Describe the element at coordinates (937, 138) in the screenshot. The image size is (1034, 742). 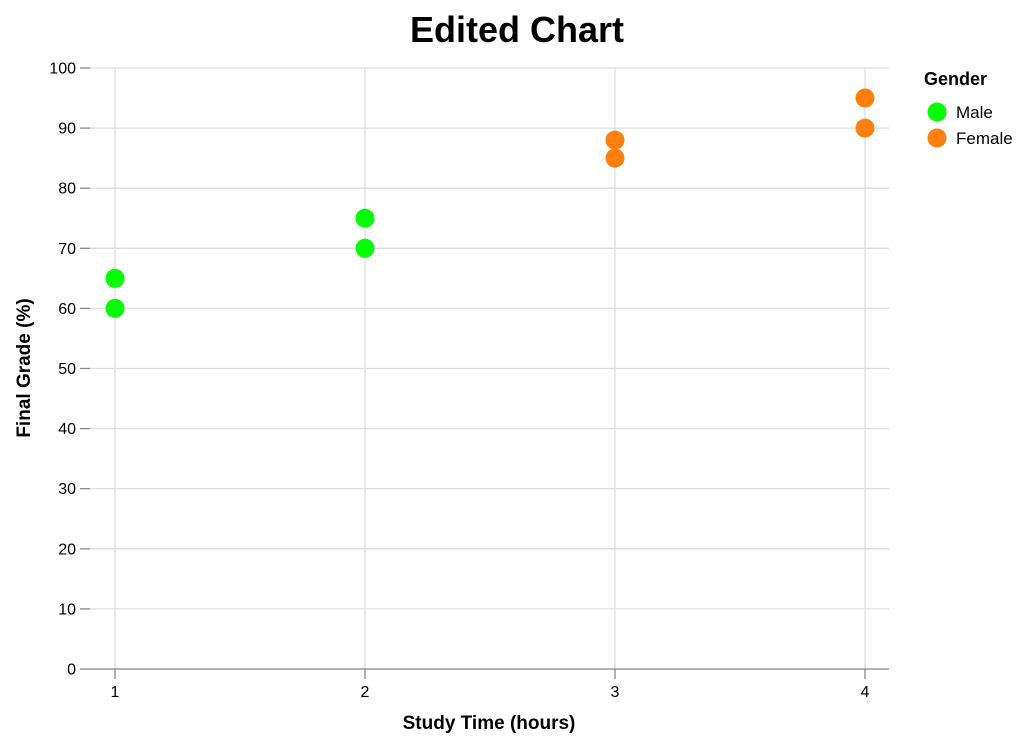
I see `legend-swatch-female` at that location.